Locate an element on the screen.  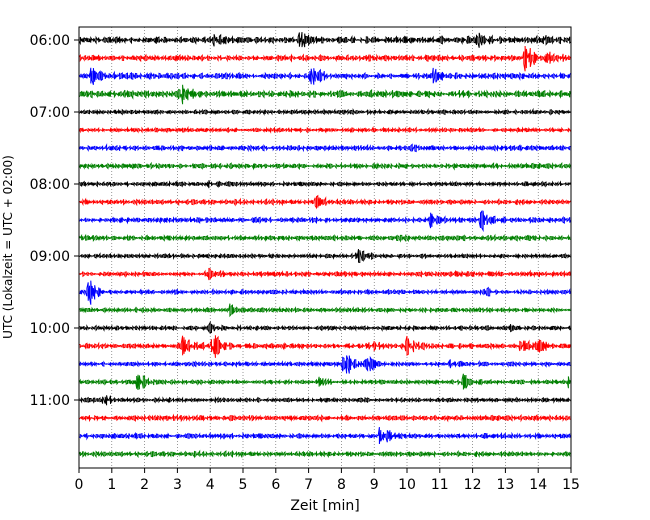
x-tick-label-12: 12 is located at coordinates (473, 485).